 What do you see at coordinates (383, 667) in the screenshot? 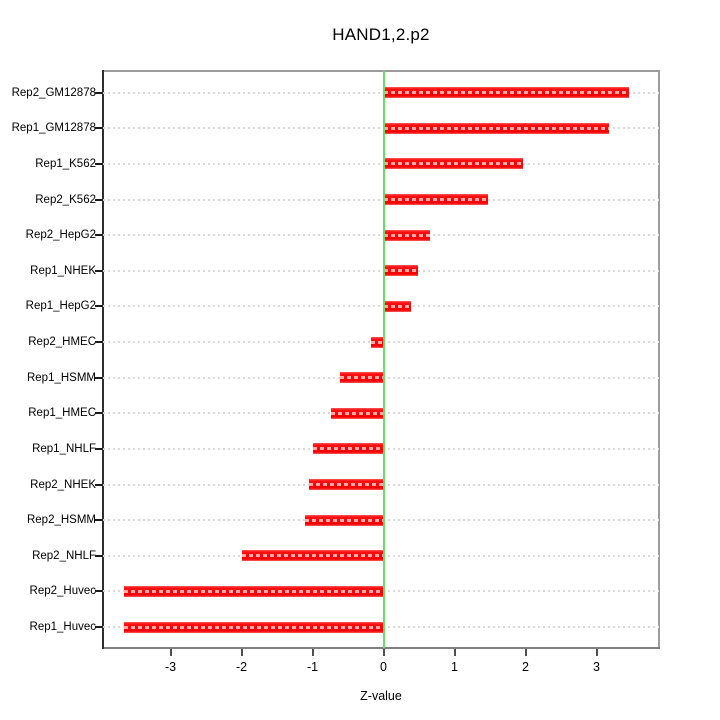
I see `x-axis-tick-label: 0` at bounding box center [383, 667].